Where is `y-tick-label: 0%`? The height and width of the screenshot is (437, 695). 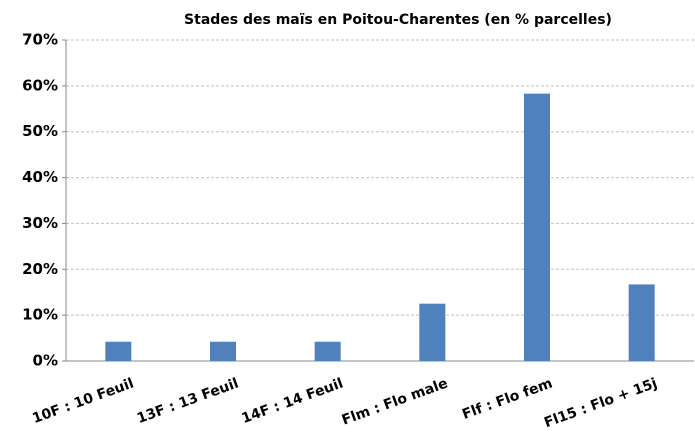
y-tick-label: 0% is located at coordinates (45, 361).